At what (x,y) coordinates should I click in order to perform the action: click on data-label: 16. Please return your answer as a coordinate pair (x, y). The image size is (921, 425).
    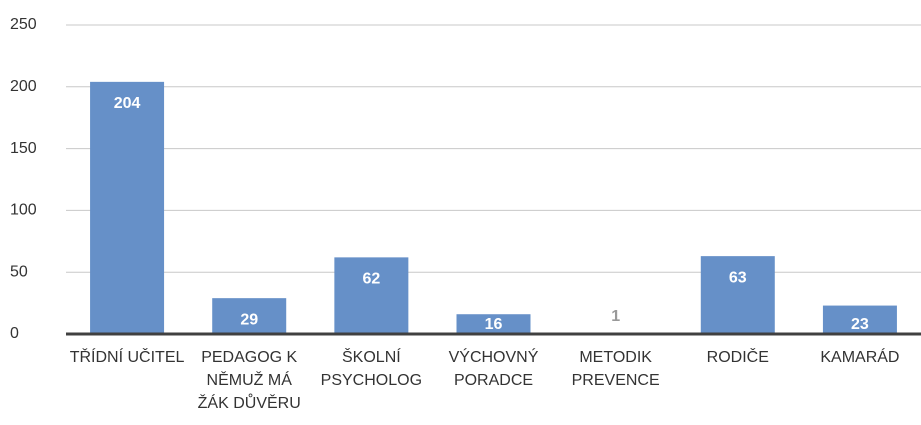
    Looking at the image, I should click on (494, 324).